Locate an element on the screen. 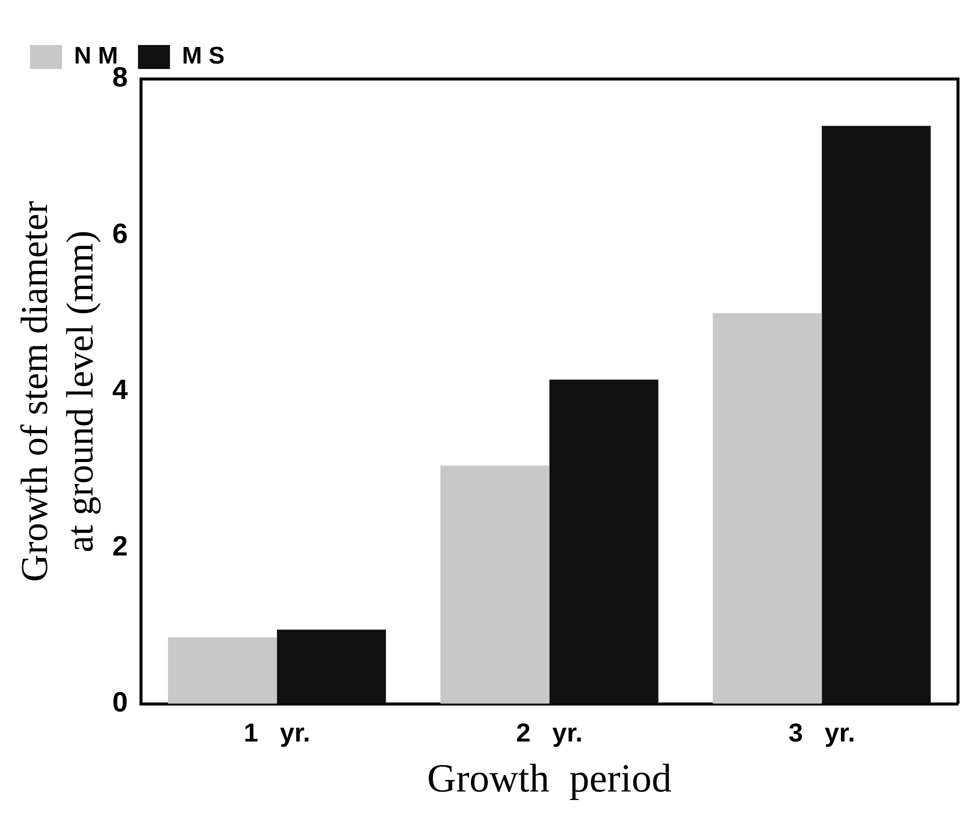 The width and height of the screenshot is (970, 819). y-tick-label: 6 is located at coordinates (120, 233).